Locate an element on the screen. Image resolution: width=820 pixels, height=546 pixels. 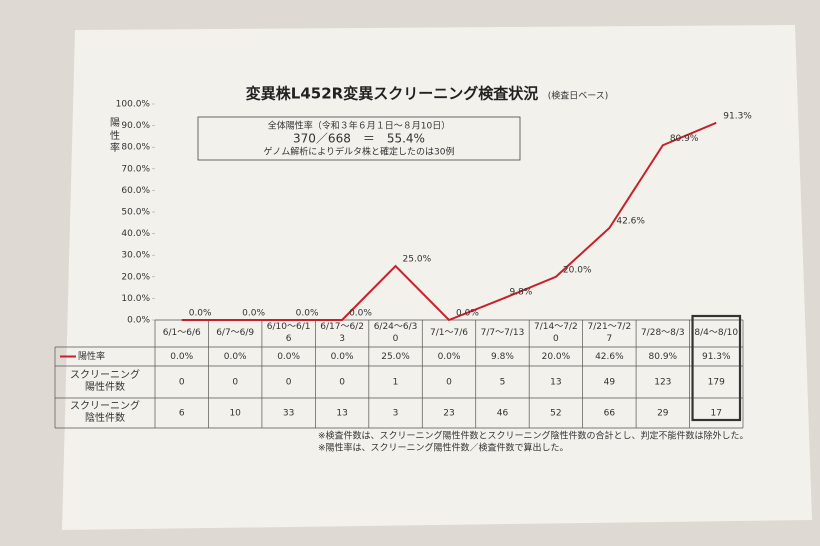
y-tick-label: 40.0% is located at coordinates (135, 234).